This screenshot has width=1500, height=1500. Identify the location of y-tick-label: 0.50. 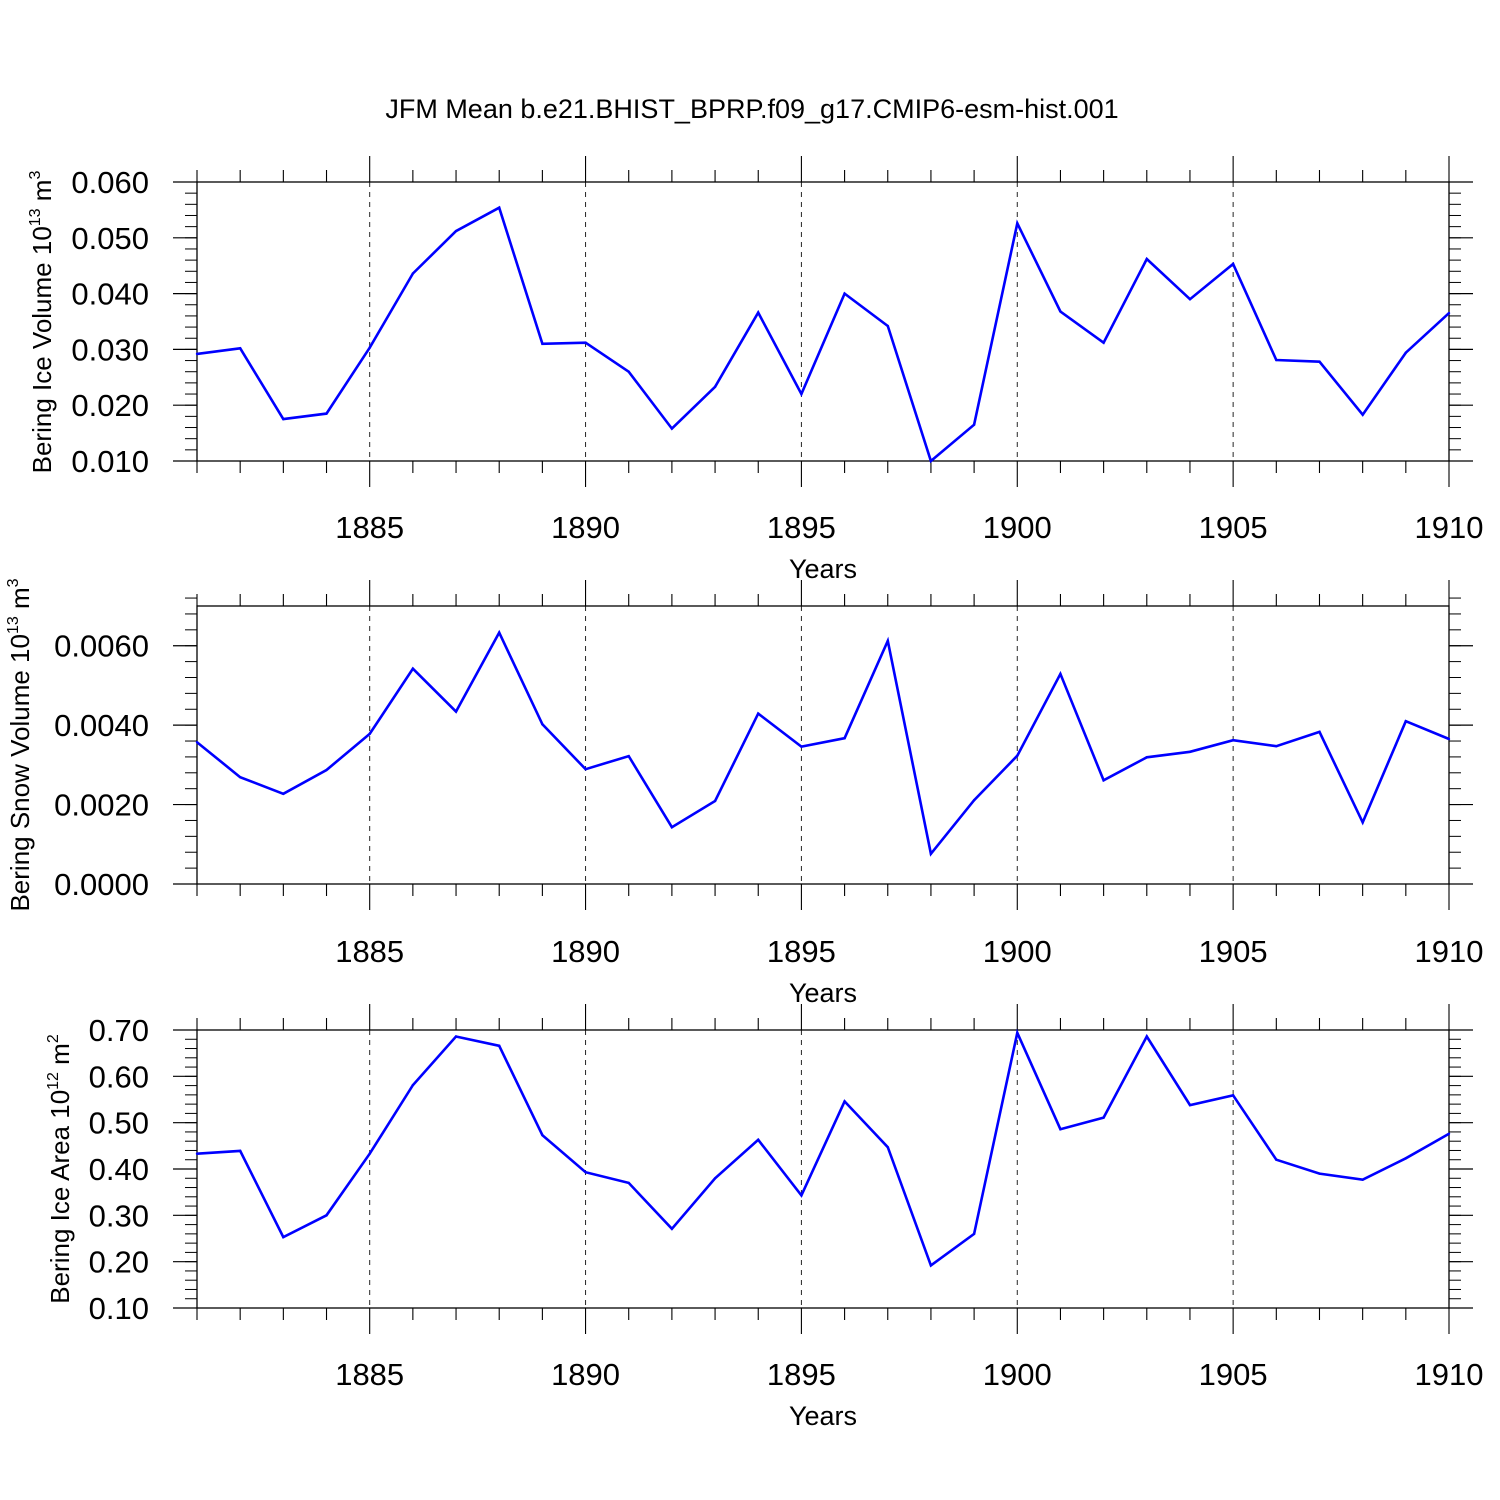
(119, 1123).